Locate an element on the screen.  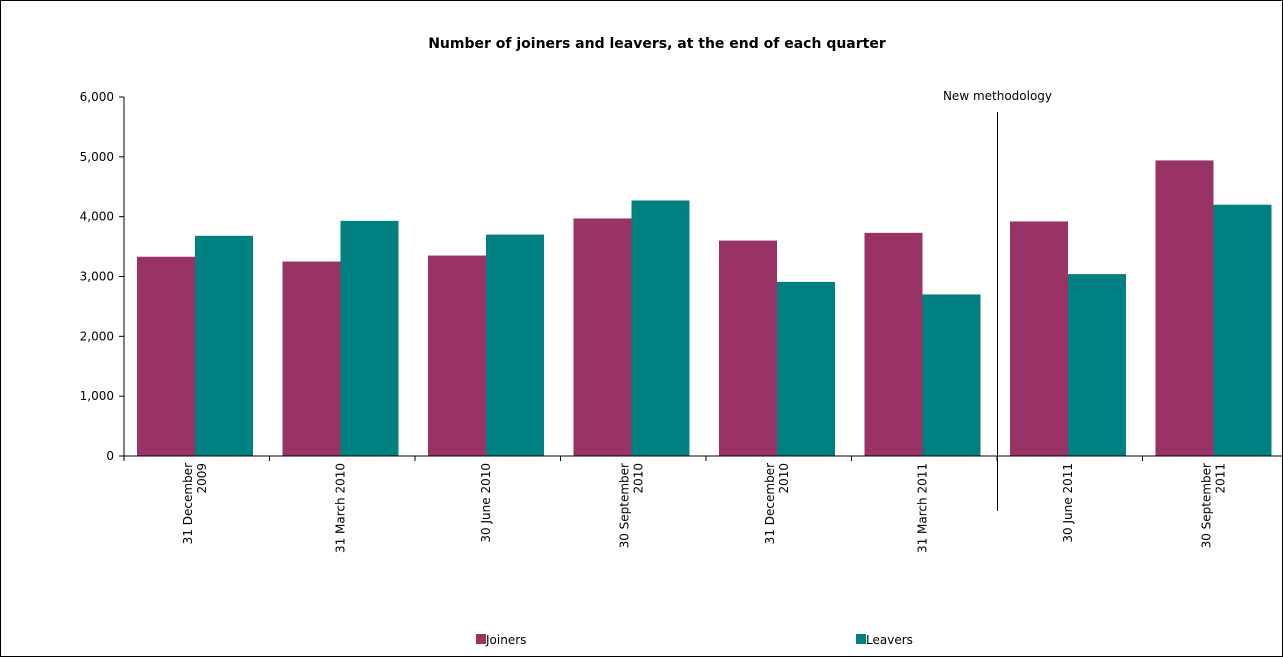
x-category-label: 30 September2010 is located at coordinates (632, 505).